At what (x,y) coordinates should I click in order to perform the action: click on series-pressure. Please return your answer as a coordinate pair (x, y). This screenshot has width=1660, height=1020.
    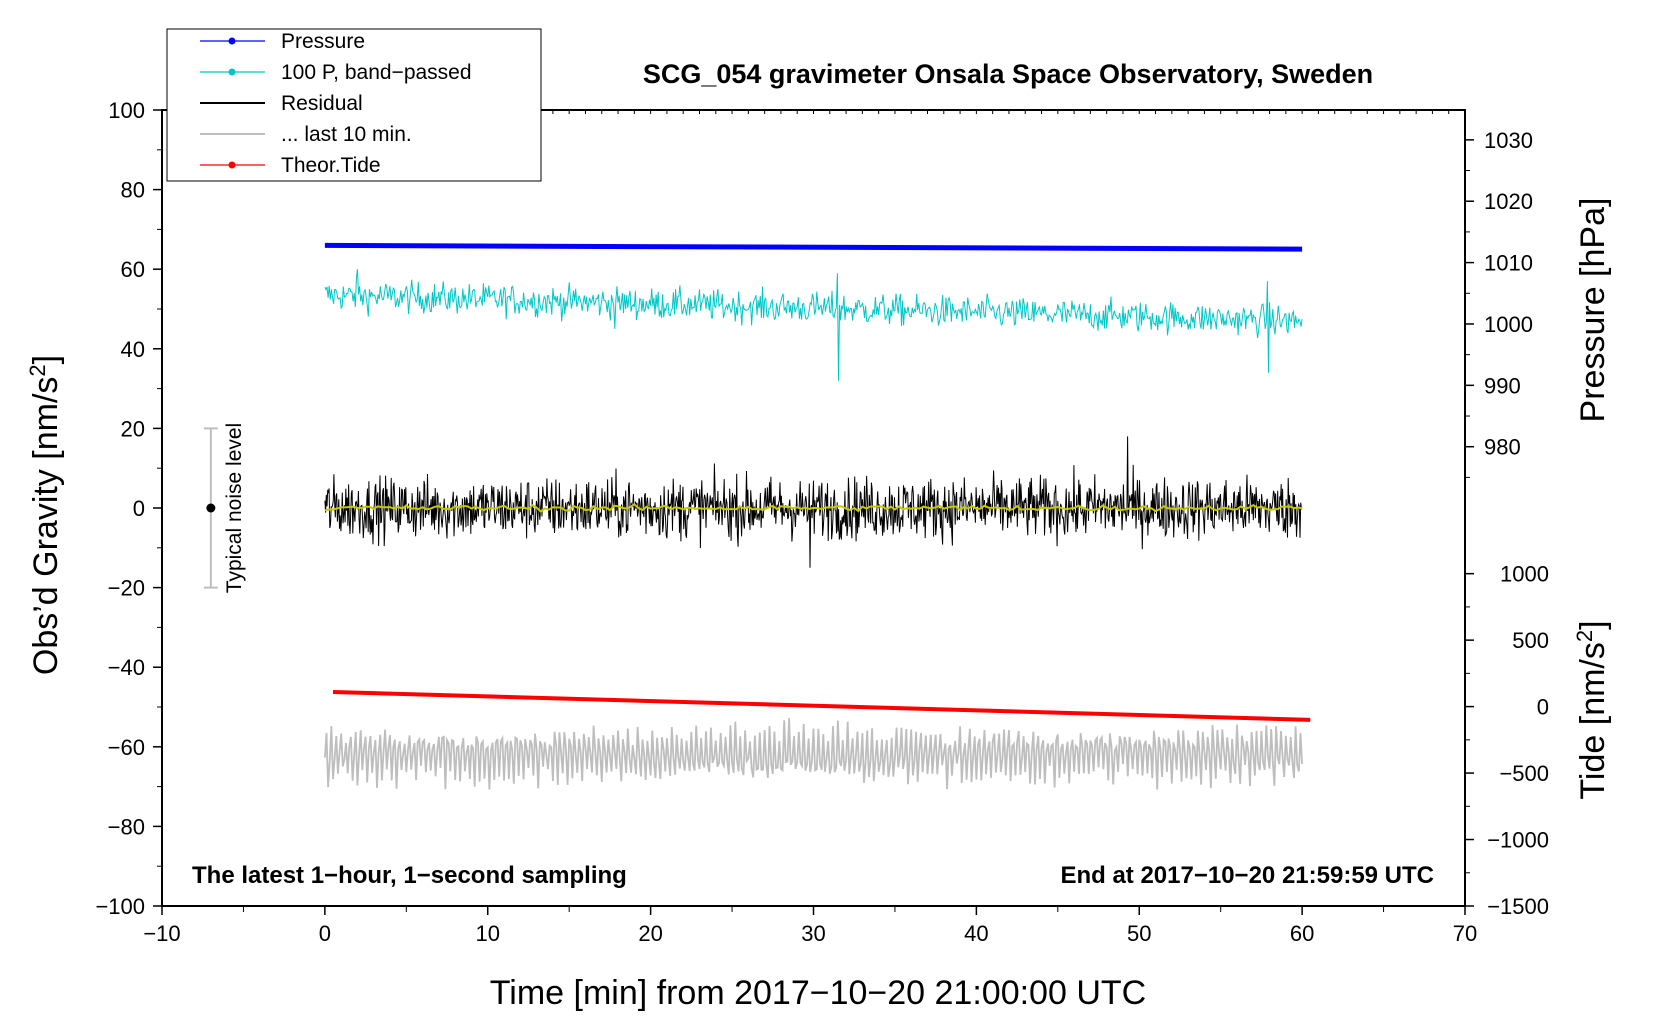
    Looking at the image, I should click on (813, 247).